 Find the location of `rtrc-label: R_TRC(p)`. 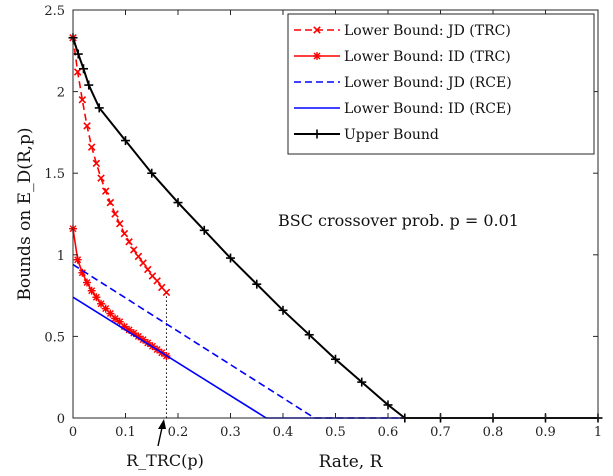

rtrc-label: R_TRC(p) is located at coordinates (165, 460).